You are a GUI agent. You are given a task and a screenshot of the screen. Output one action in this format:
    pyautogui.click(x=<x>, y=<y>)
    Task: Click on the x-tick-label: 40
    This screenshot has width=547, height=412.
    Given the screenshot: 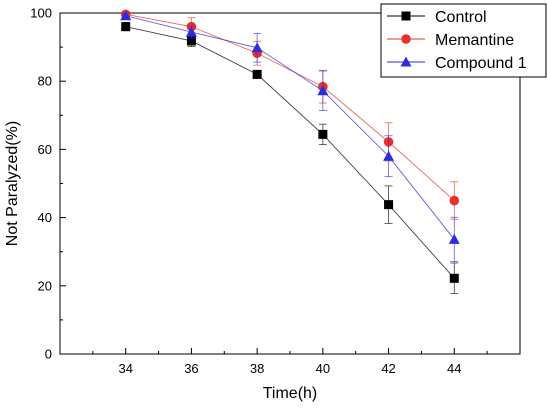 What is the action you would take?
    pyautogui.click(x=323, y=368)
    